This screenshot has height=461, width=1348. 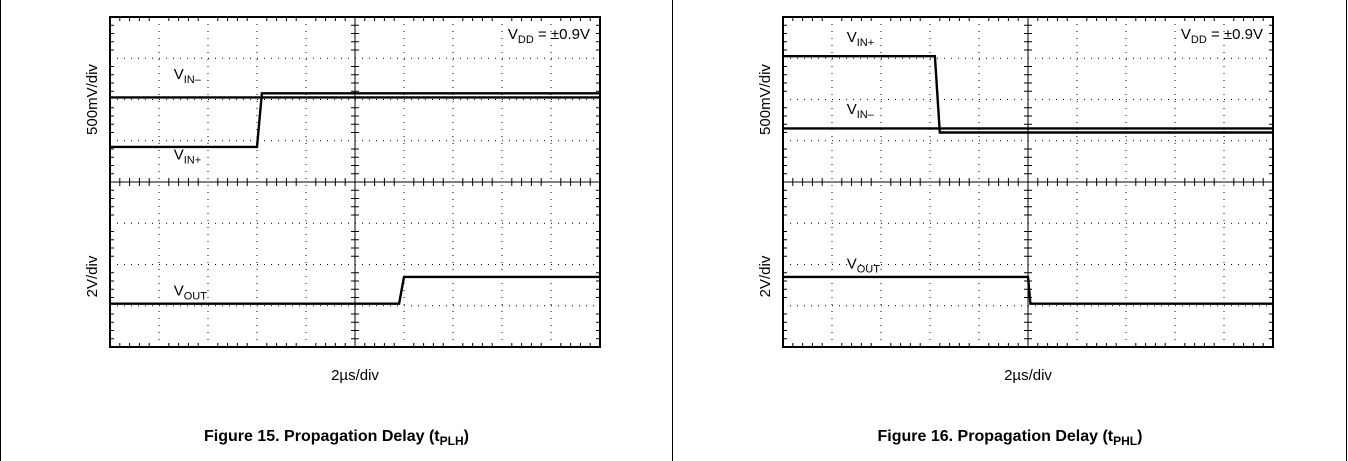 I want to click on figure-15-caption: Figure 15. Propagation Delay (tPLH), so click(x=336, y=438).